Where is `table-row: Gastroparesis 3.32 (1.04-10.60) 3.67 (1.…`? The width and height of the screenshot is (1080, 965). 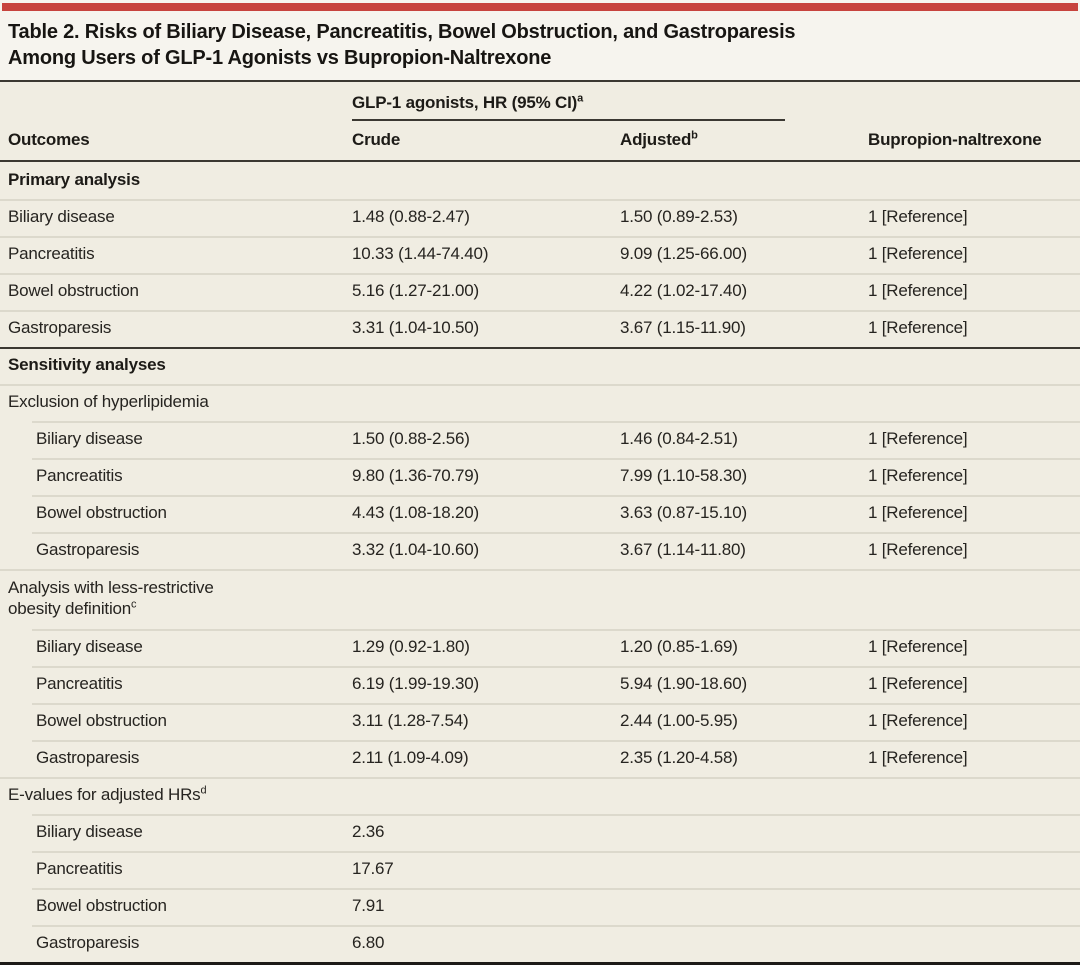
table-row: Gastroparesis 3.32 (1.04-10.60) 3.67 (1.… is located at coordinates (540, 550).